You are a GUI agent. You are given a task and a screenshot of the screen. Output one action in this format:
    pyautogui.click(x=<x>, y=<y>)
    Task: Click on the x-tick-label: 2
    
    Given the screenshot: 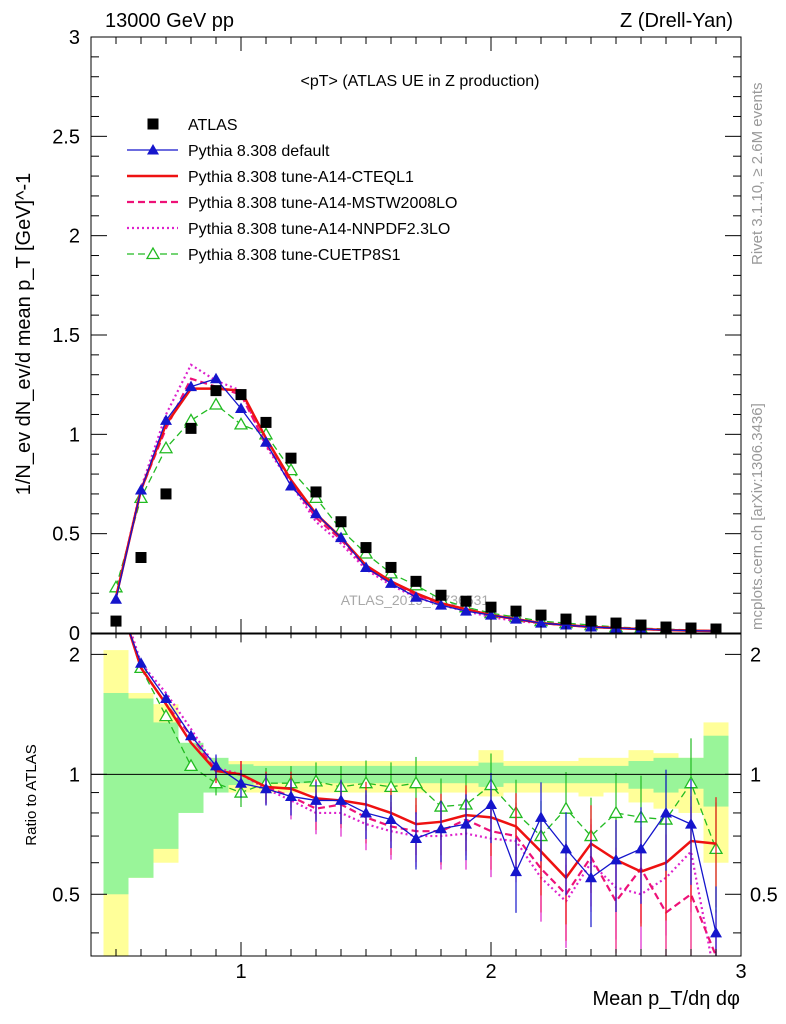 What is the action you would take?
    pyautogui.click(x=490, y=972)
    